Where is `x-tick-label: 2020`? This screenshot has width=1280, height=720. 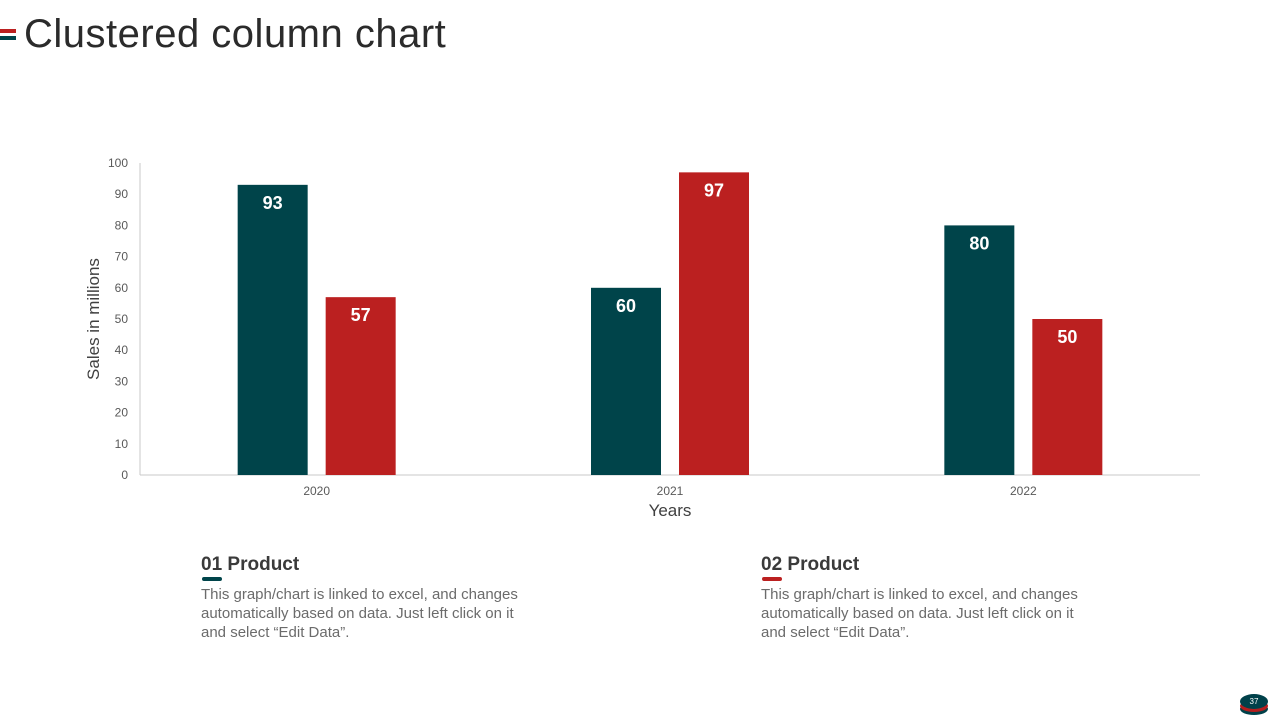 x-tick-label: 2020 is located at coordinates (316, 491).